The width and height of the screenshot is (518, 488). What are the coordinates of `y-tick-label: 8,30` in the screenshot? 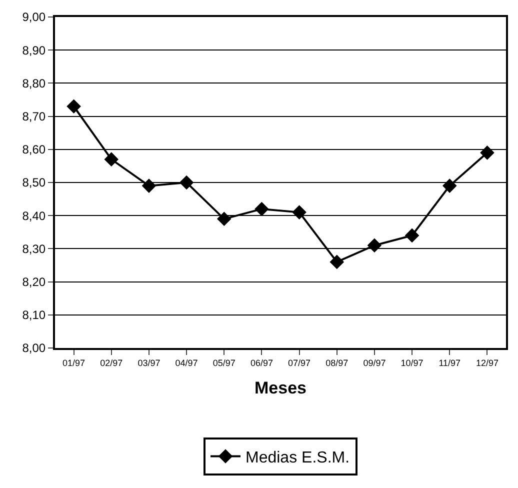 It's located at (34, 249).